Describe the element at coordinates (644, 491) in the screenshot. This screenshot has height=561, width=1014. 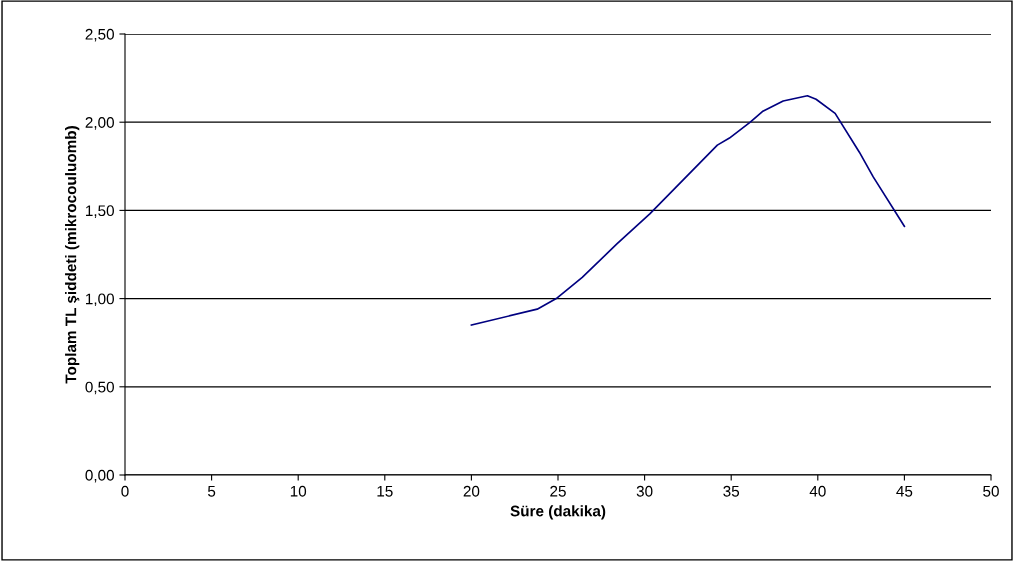
I see `x-tick-label: 30` at that location.